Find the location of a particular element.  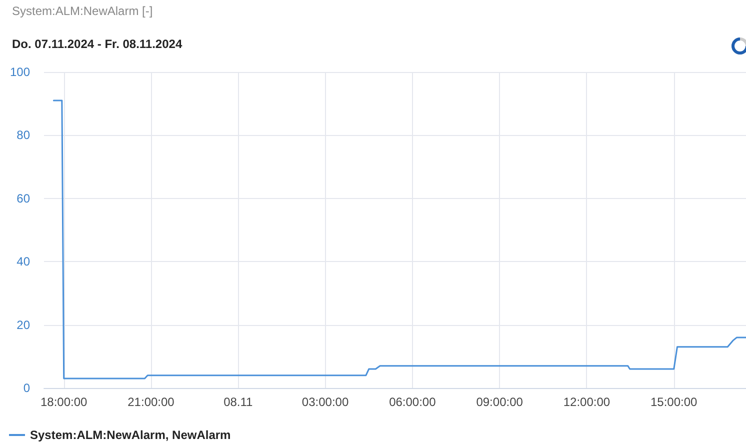

x-tick-label: 21:00:00 is located at coordinates (151, 402).